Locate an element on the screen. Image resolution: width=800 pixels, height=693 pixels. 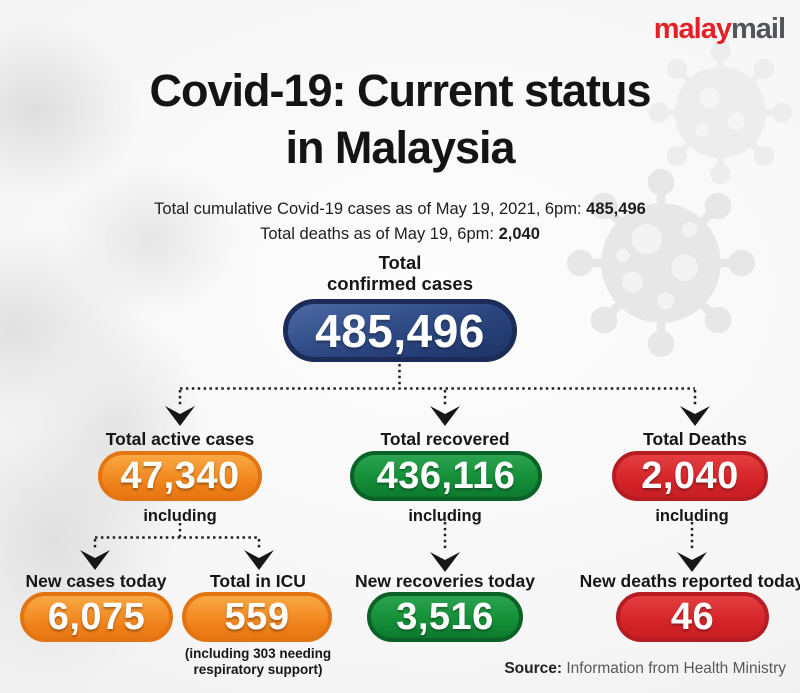
total-confirmed-label-line2: confirmed cases is located at coordinates (399, 283).